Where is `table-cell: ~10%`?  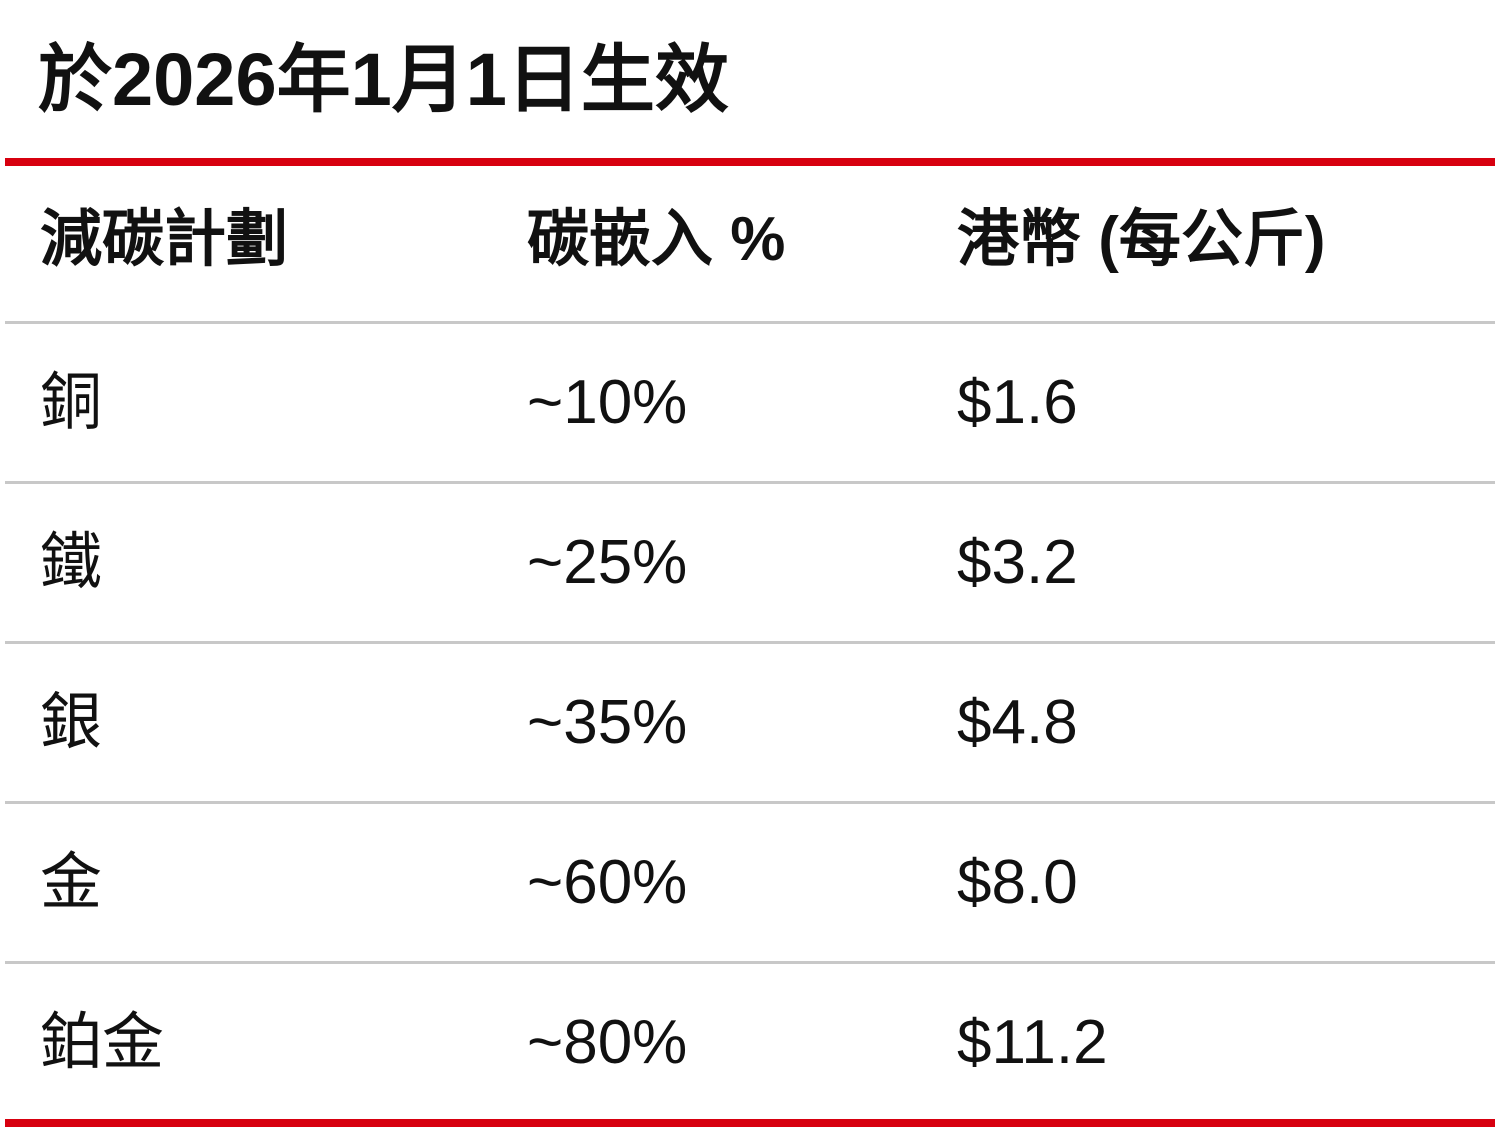 table-cell: ~10% is located at coordinates (607, 402).